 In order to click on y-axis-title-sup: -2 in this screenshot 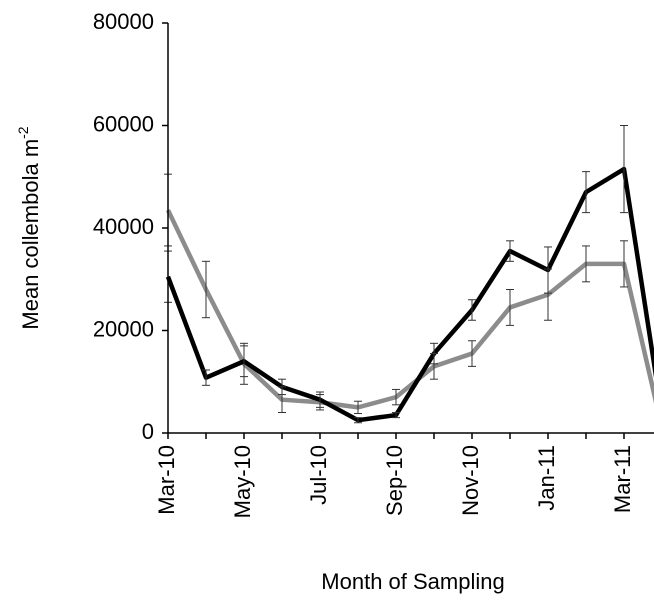, I will do `click(23, 132)`.